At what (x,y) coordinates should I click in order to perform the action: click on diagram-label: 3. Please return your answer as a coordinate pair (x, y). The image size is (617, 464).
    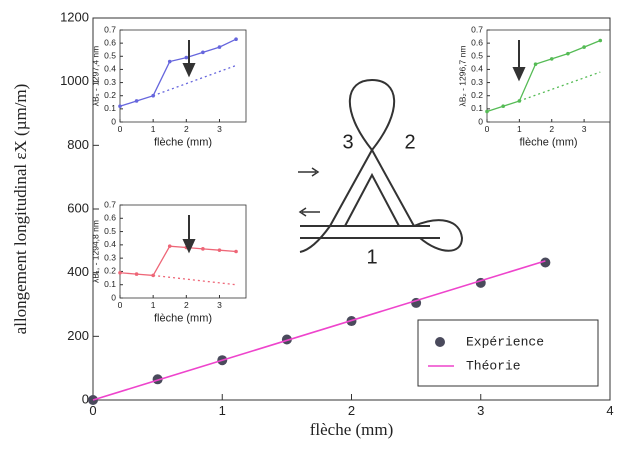
    Looking at the image, I should click on (347, 142).